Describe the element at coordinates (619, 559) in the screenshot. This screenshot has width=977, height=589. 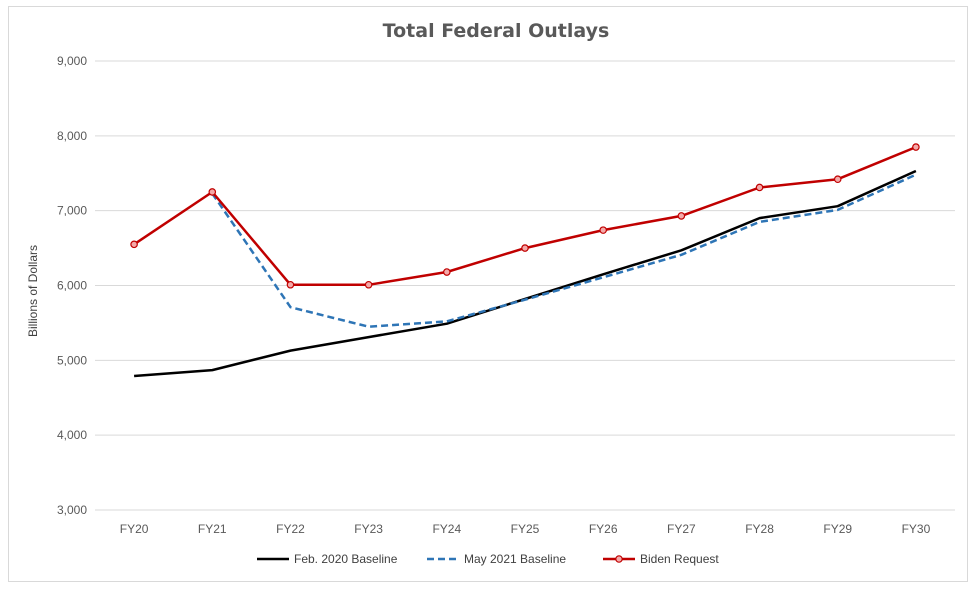
I see `legend-marker` at that location.